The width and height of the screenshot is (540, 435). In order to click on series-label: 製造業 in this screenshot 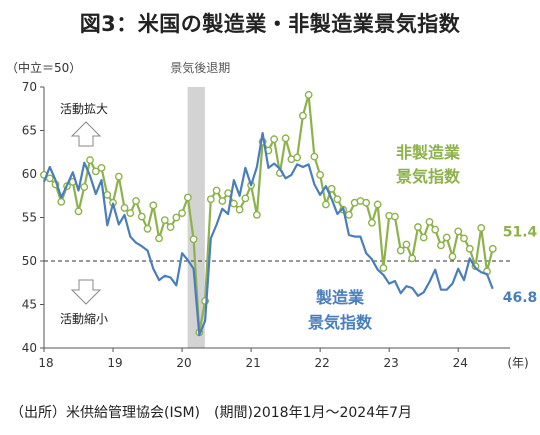, I will do `click(340, 297)`.